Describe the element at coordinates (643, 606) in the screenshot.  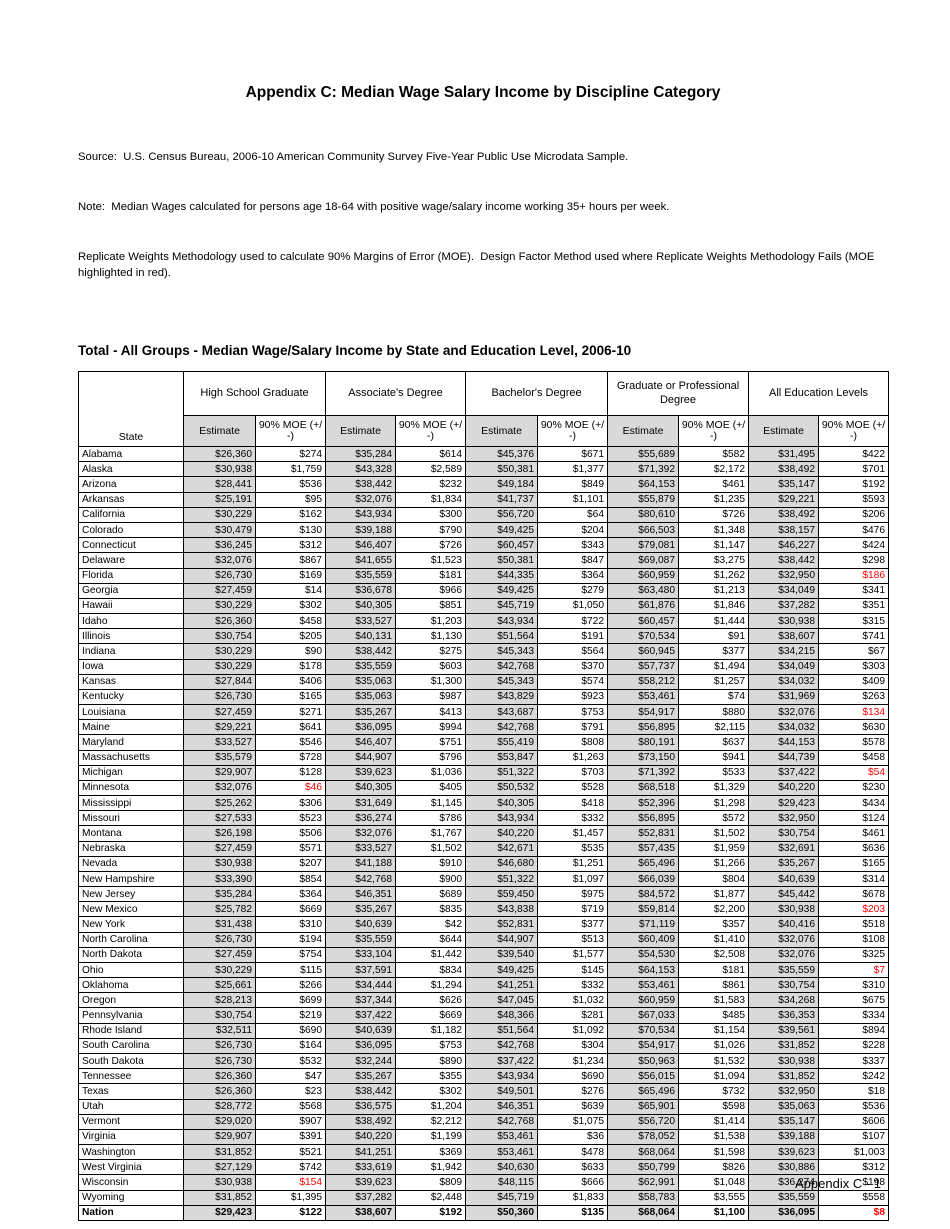
I see `estimate-cell: $61,876` at that location.